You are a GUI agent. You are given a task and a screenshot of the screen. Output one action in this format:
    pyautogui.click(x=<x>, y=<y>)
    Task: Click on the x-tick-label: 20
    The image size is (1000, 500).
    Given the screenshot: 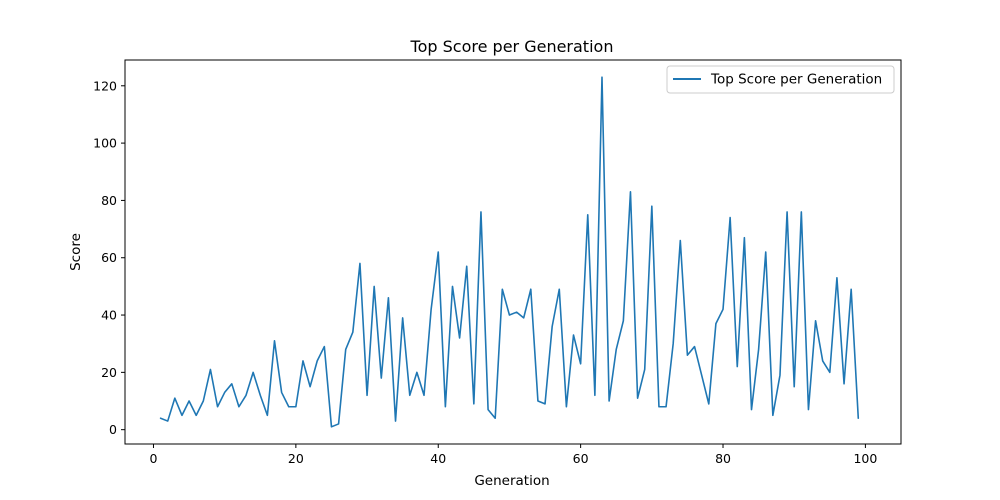 What is the action you would take?
    pyautogui.click(x=296, y=458)
    